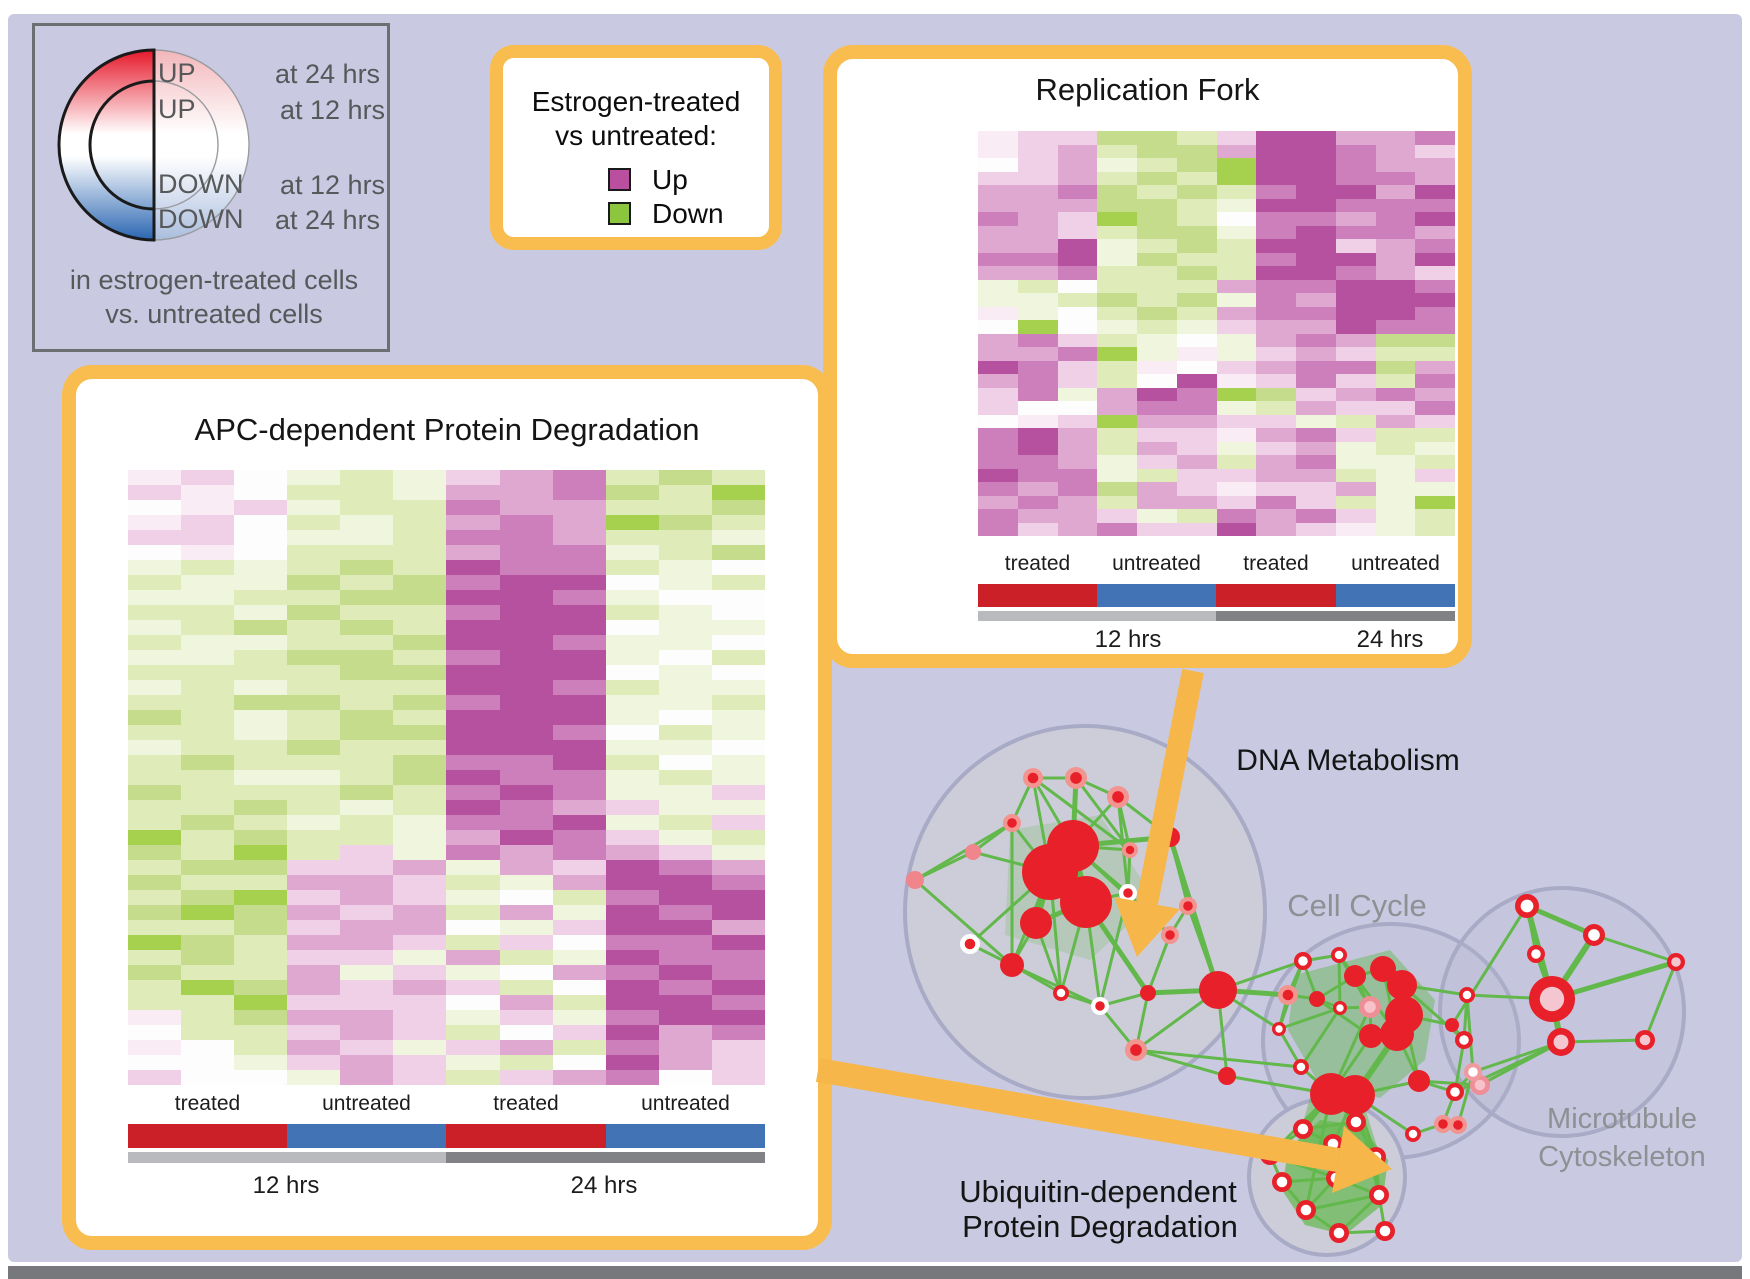  What do you see at coordinates (604, 1185) in the screenshot?
I see `time-label-apc: 24 hrs` at bounding box center [604, 1185].